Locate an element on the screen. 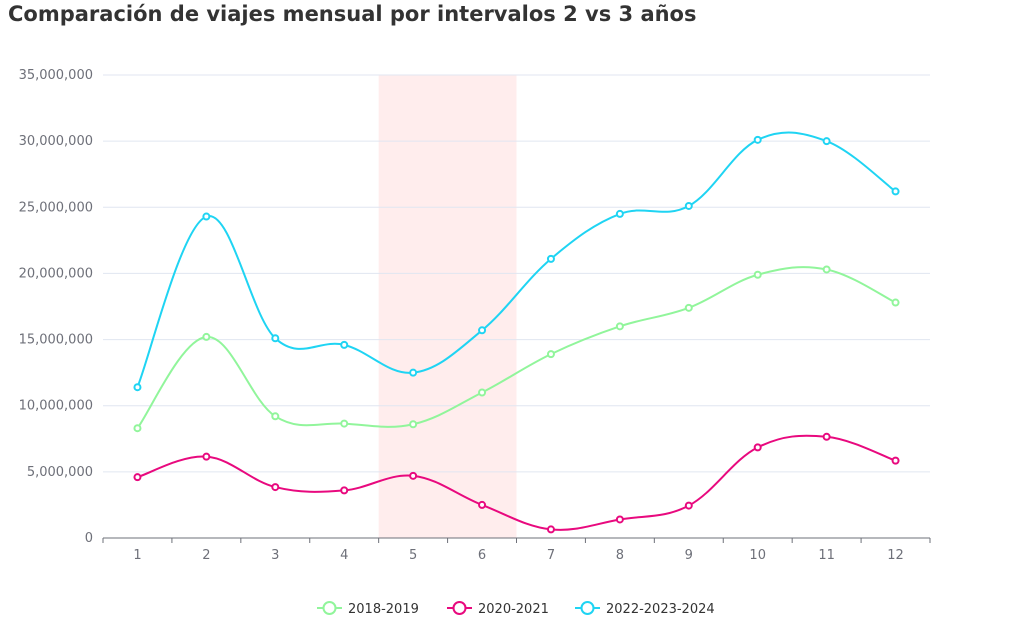 The width and height of the screenshot is (1032, 625). legend-item: 2018-2019 is located at coordinates (368, 609).